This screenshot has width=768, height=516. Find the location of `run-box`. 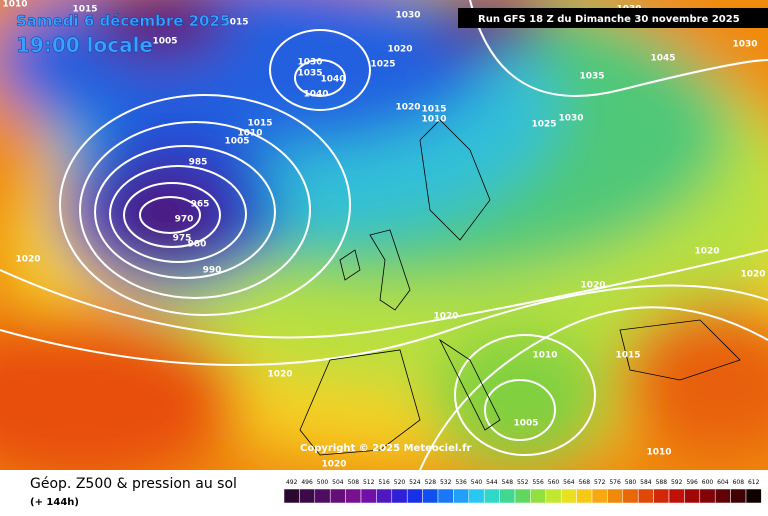

run-box is located at coordinates (613, 18).